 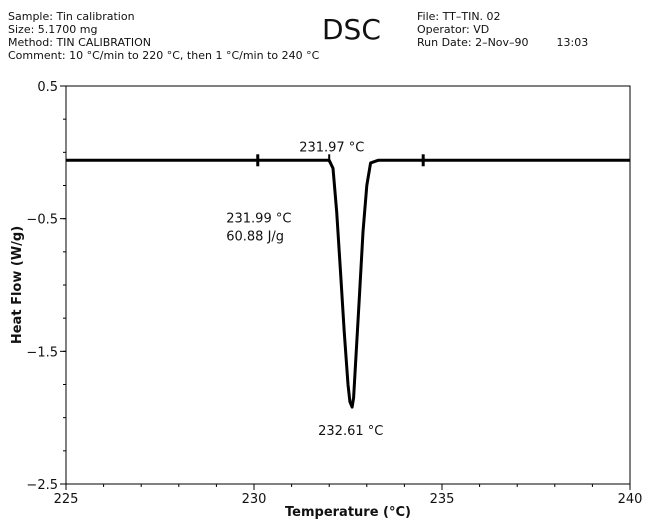 I want to click on peak-area-label: 231.99 °C, so click(x=258, y=219).